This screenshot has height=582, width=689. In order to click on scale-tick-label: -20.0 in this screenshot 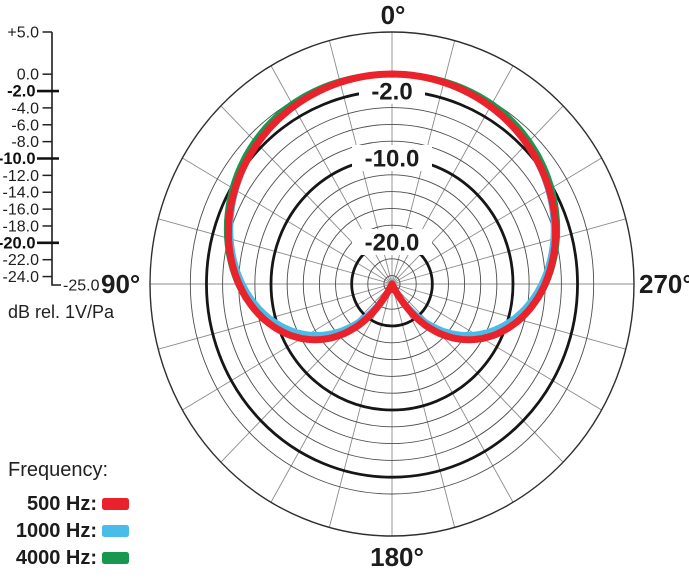, I will do `click(18, 243)`.